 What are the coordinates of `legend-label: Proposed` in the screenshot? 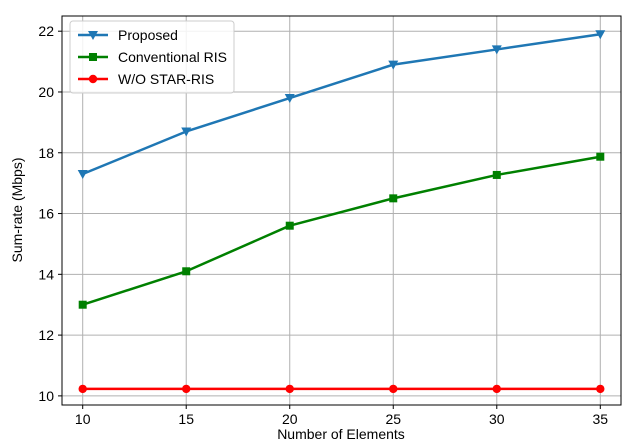 It's located at (148, 35).